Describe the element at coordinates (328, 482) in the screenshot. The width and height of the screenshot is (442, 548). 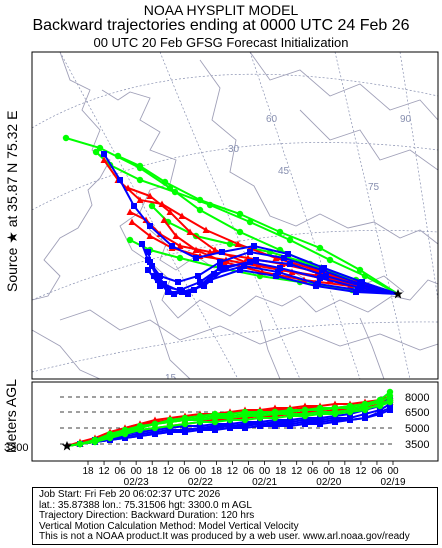
I see `date-label: 02/20` at that location.